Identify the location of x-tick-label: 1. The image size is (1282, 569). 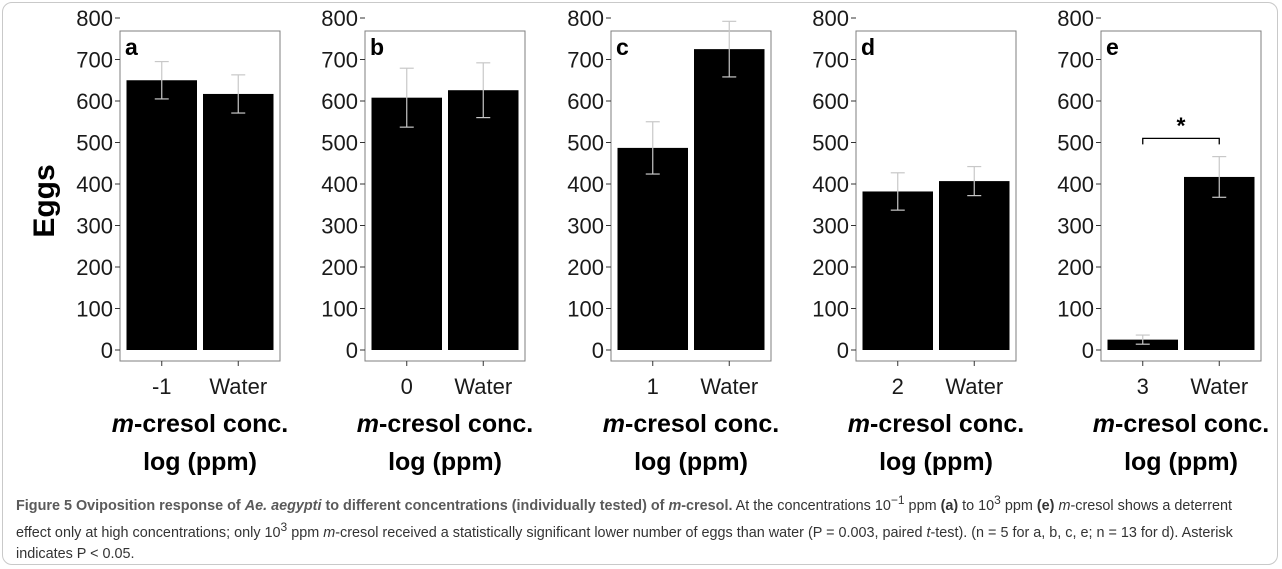
(653, 386).